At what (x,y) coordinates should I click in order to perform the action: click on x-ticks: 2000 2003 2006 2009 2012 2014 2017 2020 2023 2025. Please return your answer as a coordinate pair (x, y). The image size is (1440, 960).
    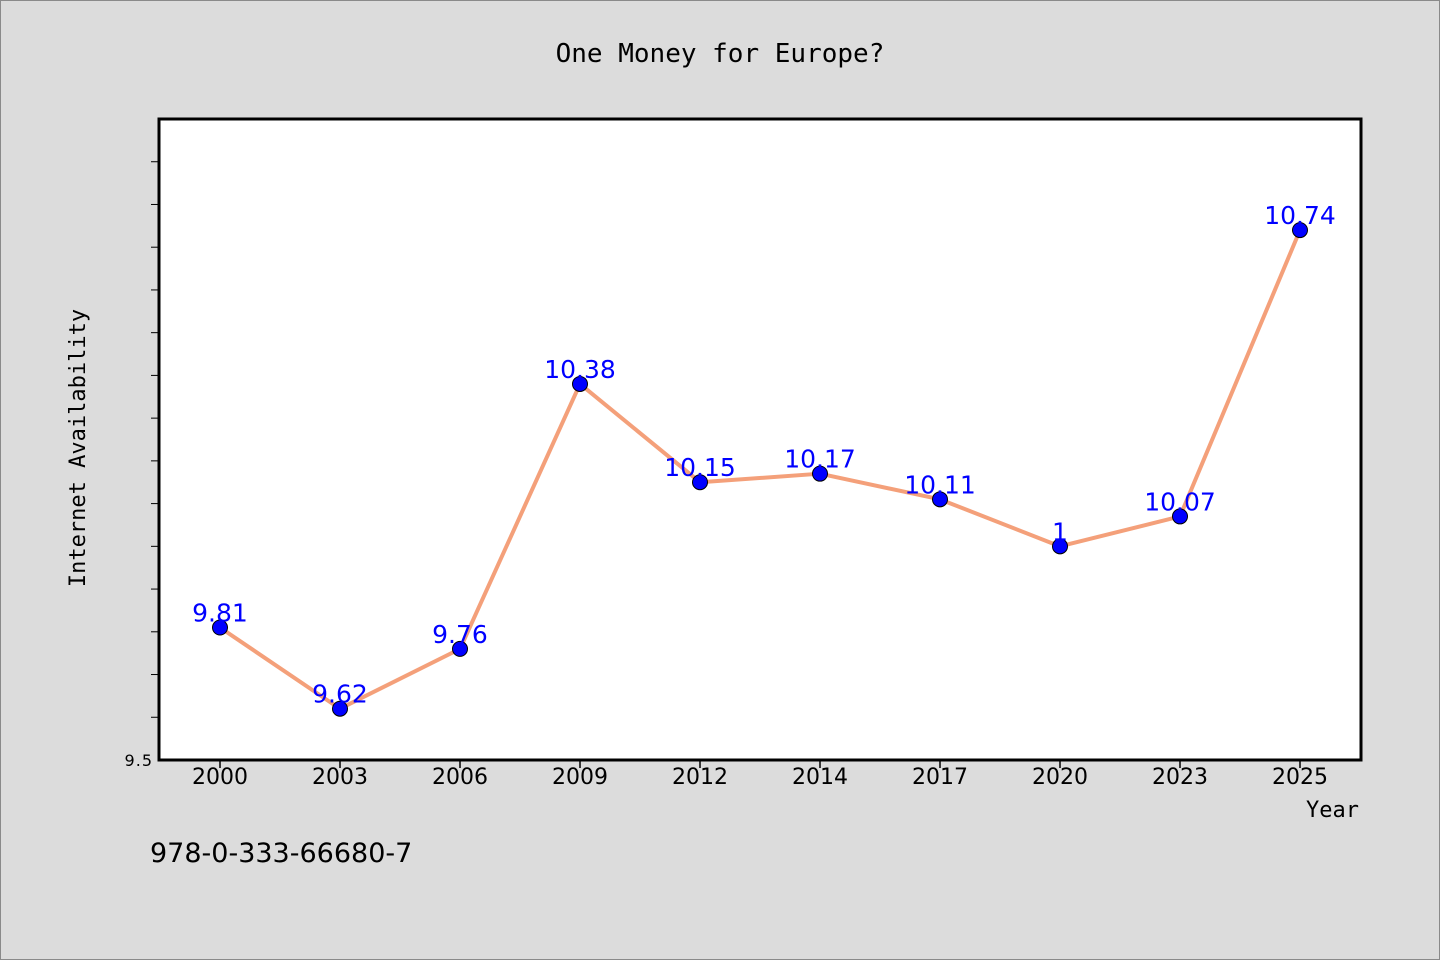
    Looking at the image, I should click on (760, 775).